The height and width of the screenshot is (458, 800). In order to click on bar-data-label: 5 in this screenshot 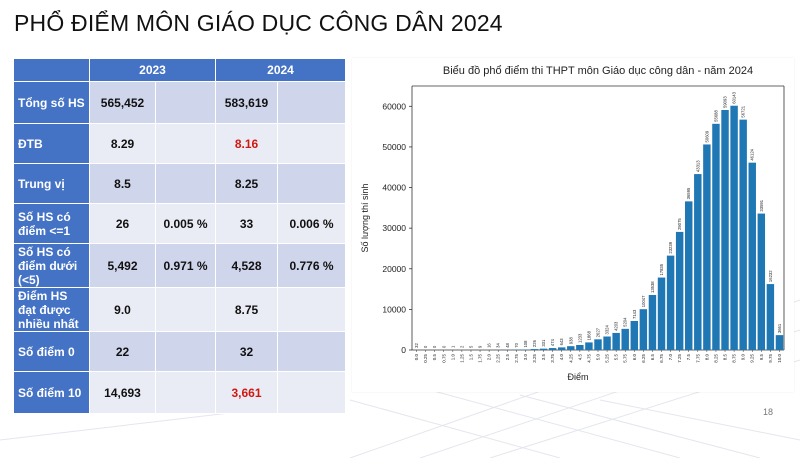, I will do `click(470, 346)`.